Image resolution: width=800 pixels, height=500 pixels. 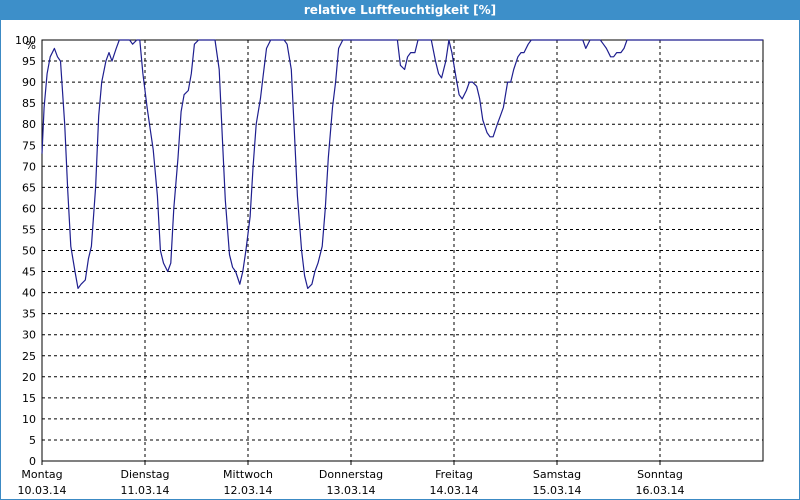 I want to click on y-tick-label: 35, so click(x=29, y=314).